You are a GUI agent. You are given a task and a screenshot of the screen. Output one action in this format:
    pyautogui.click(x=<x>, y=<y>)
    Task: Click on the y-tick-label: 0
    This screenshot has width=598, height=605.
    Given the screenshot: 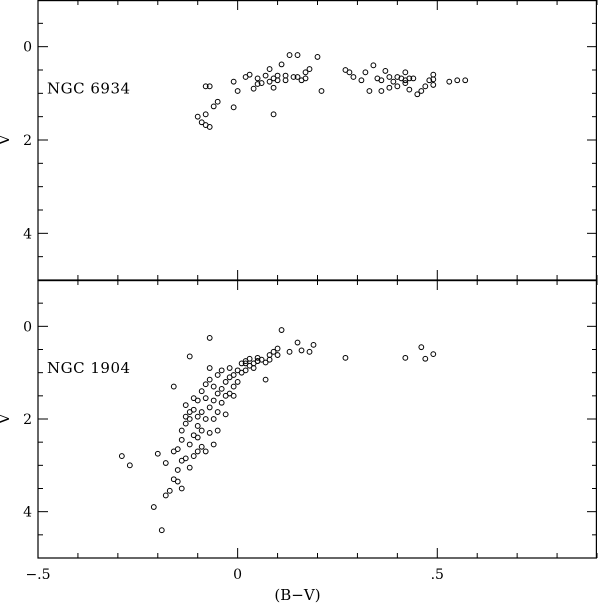 What is the action you would take?
    pyautogui.click(x=27, y=327)
    